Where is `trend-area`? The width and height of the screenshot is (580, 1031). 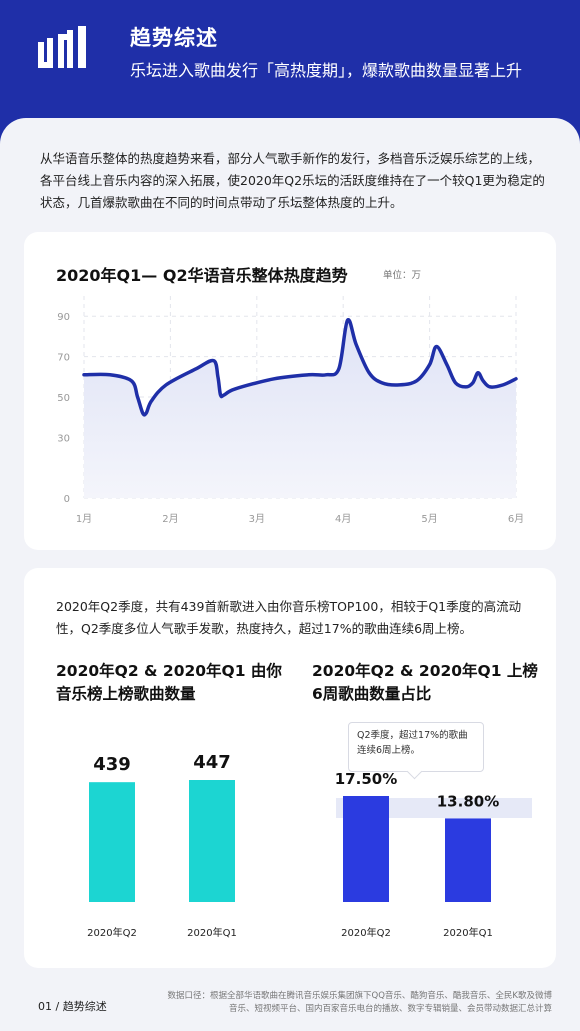
trend-area is located at coordinates (300, 408).